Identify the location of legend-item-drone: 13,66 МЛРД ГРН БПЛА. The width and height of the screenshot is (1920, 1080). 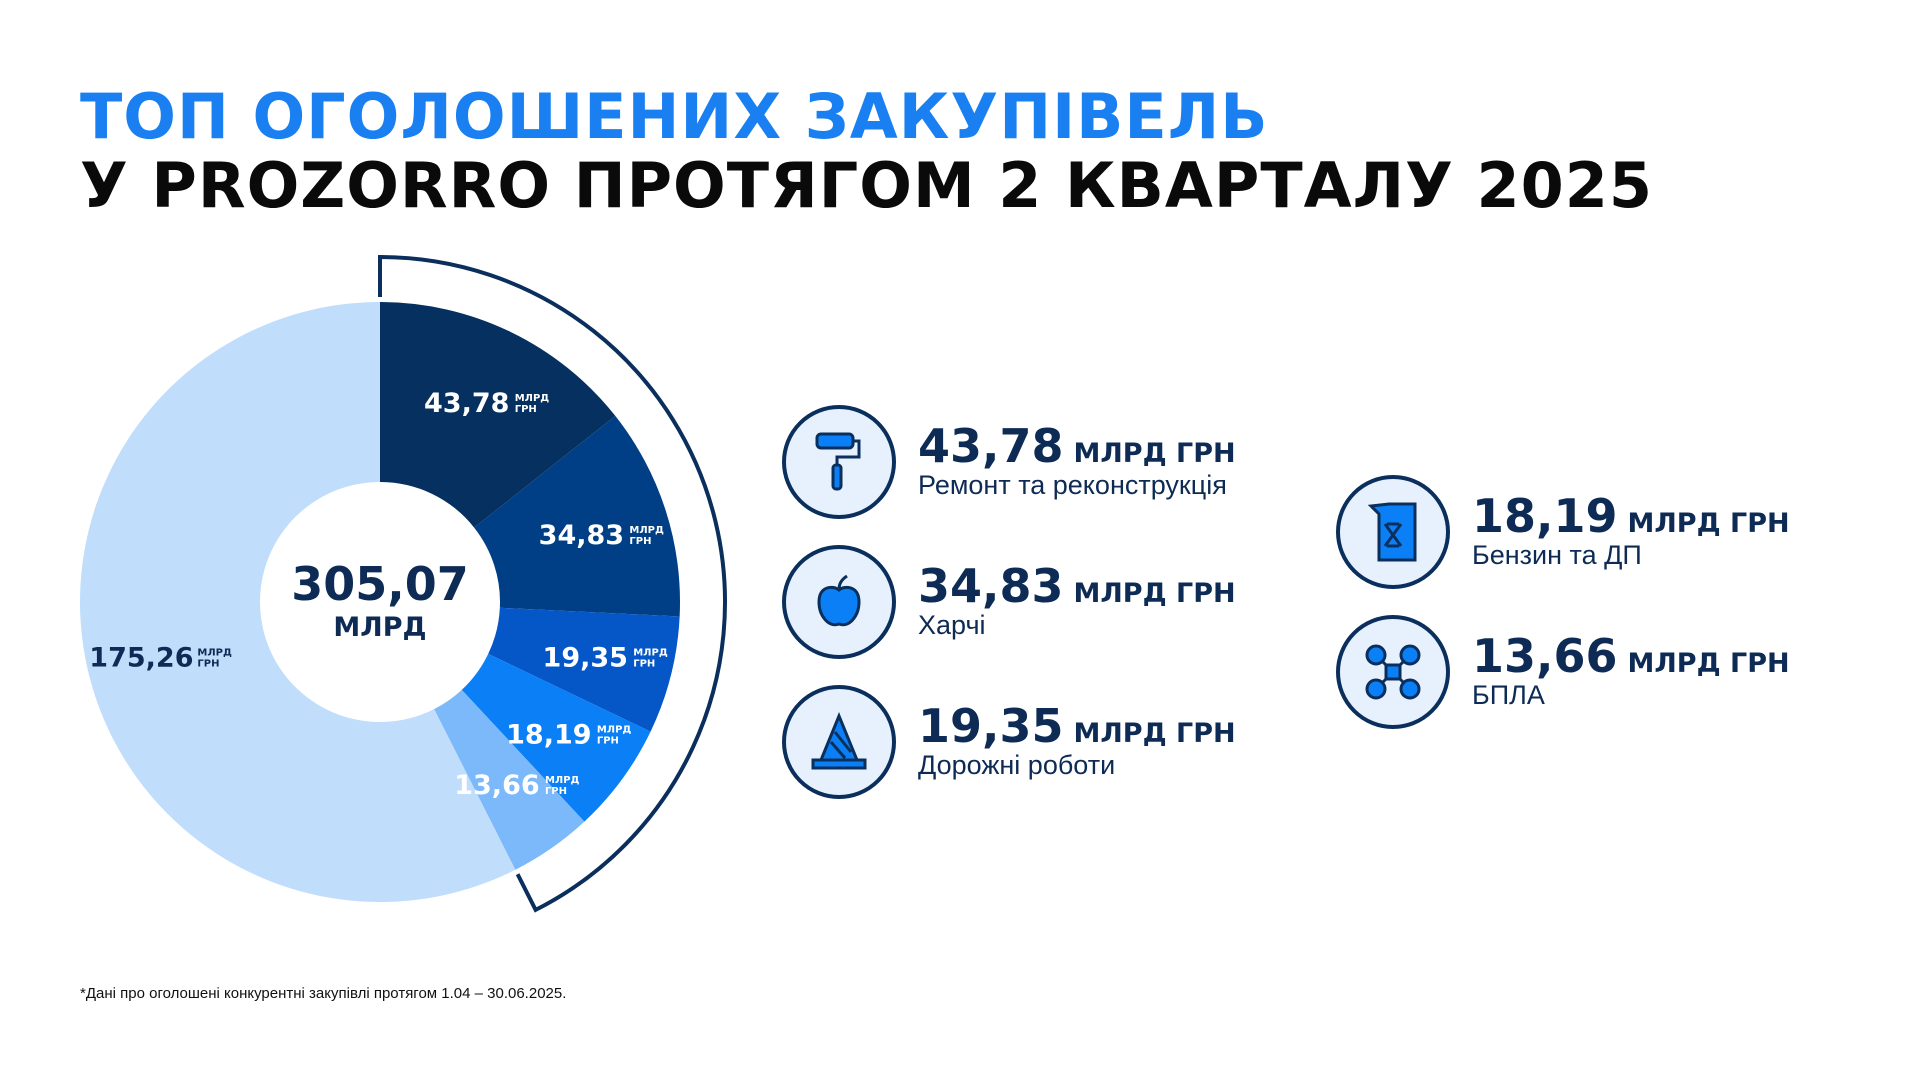
(1563, 672).